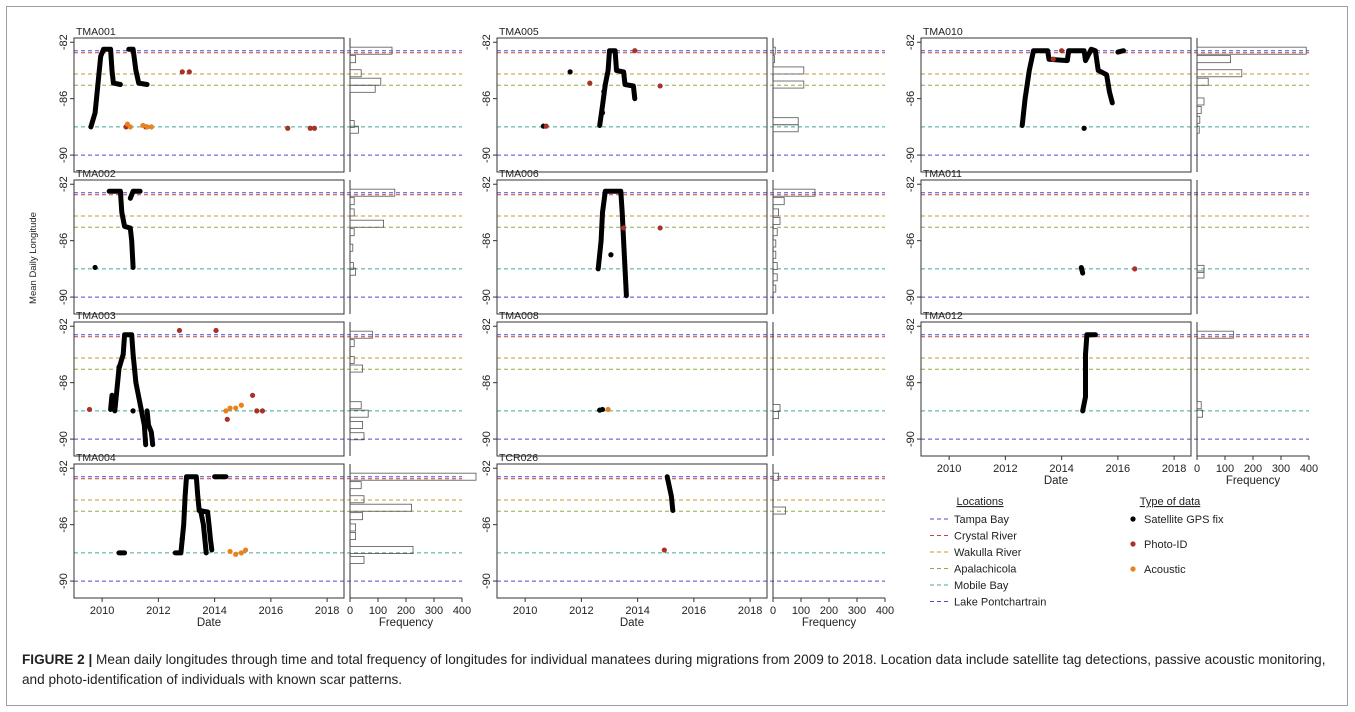 This screenshot has width=1355, height=712. I want to click on legend-datatype-label: Photo-ID, so click(1165, 545).